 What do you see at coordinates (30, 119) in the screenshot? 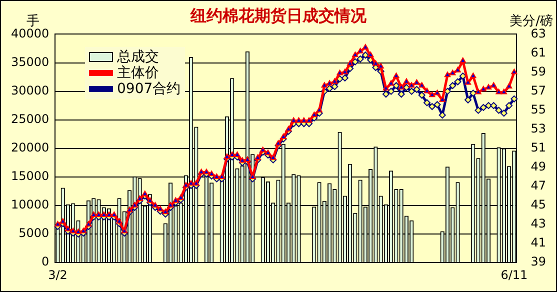
I see `y-tick-label: 25000` at bounding box center [30, 119].